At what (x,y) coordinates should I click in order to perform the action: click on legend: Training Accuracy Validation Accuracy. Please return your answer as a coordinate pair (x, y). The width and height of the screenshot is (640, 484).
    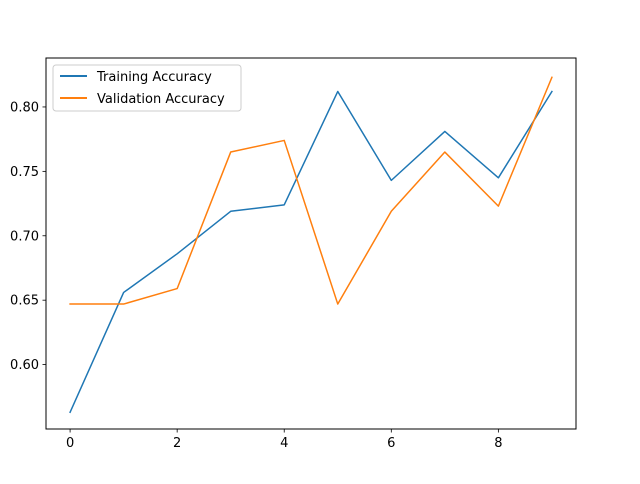
    Looking at the image, I should click on (147, 88).